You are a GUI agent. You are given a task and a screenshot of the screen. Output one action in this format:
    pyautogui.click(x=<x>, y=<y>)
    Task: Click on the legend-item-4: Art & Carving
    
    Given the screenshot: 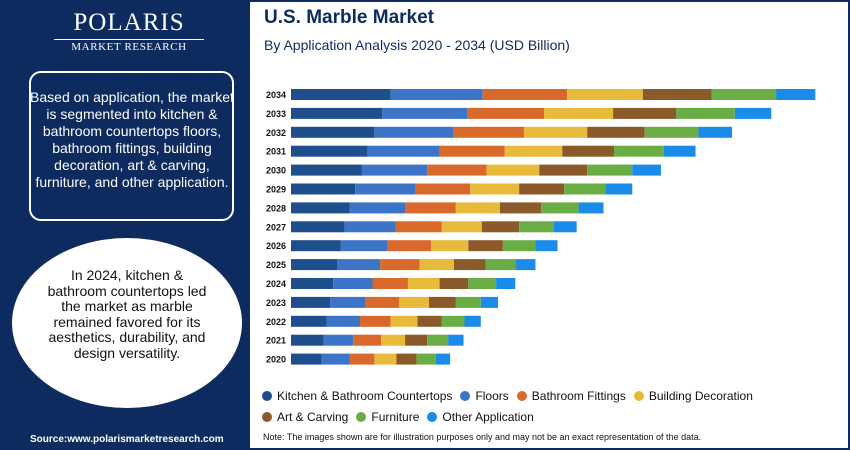 What is the action you would take?
    pyautogui.click(x=305, y=417)
    